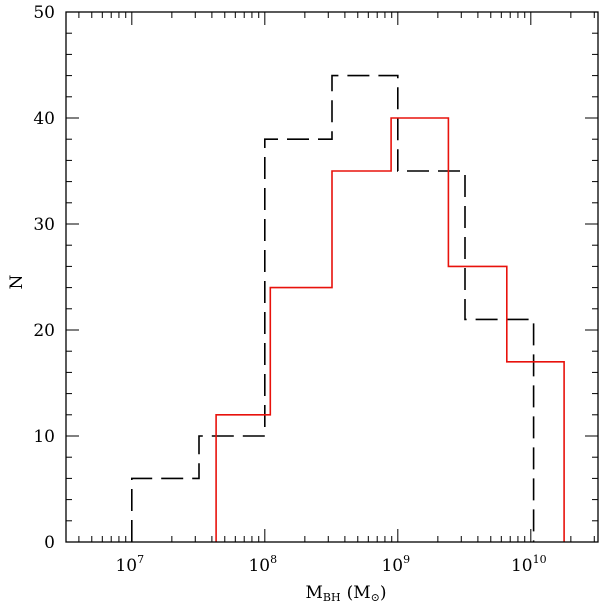 This screenshot has height=606, width=600. What do you see at coordinates (262, 564) in the screenshot?
I see `x-tick-label: 10⁸` at bounding box center [262, 564].